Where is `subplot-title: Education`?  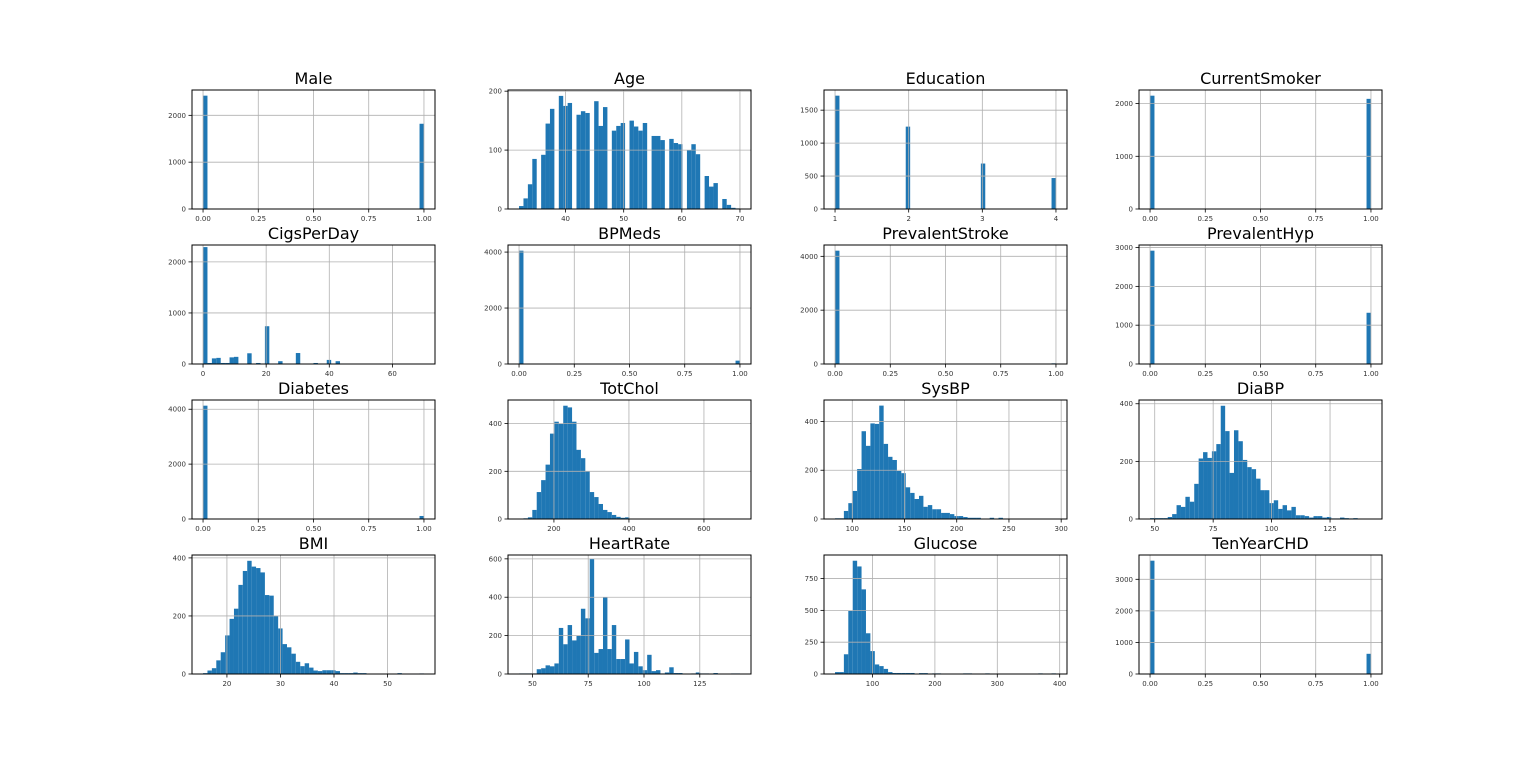 subplot-title: Education is located at coordinates (946, 78).